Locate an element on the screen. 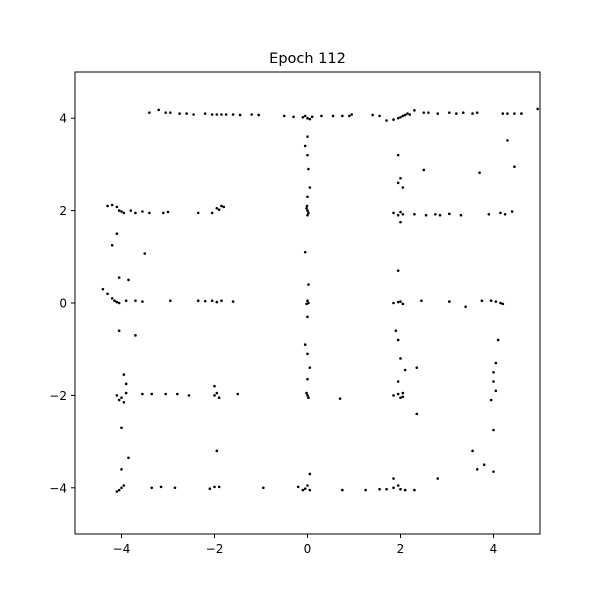 Image resolution: width=600 pixels, height=600 pixels. x-axis-ticks: −4 −2 0 2 4 is located at coordinates (305, 545).